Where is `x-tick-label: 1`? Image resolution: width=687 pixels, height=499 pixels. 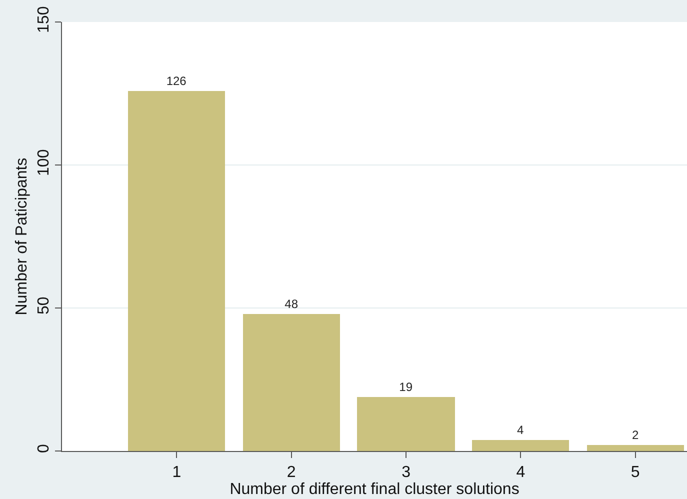 x-tick-label: 1 is located at coordinates (177, 473).